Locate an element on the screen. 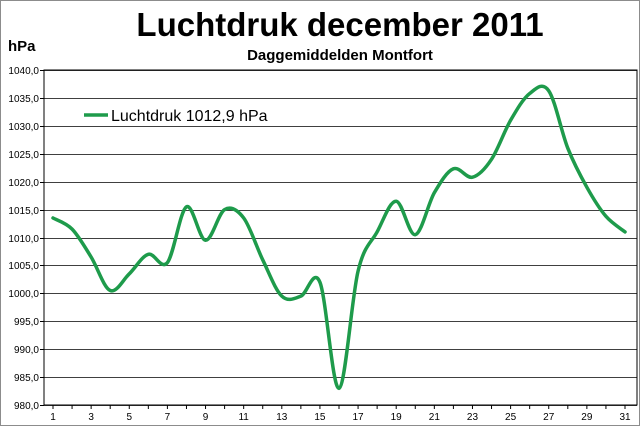 The height and width of the screenshot is (426, 640). x-tick-label: 11 is located at coordinates (243, 417).